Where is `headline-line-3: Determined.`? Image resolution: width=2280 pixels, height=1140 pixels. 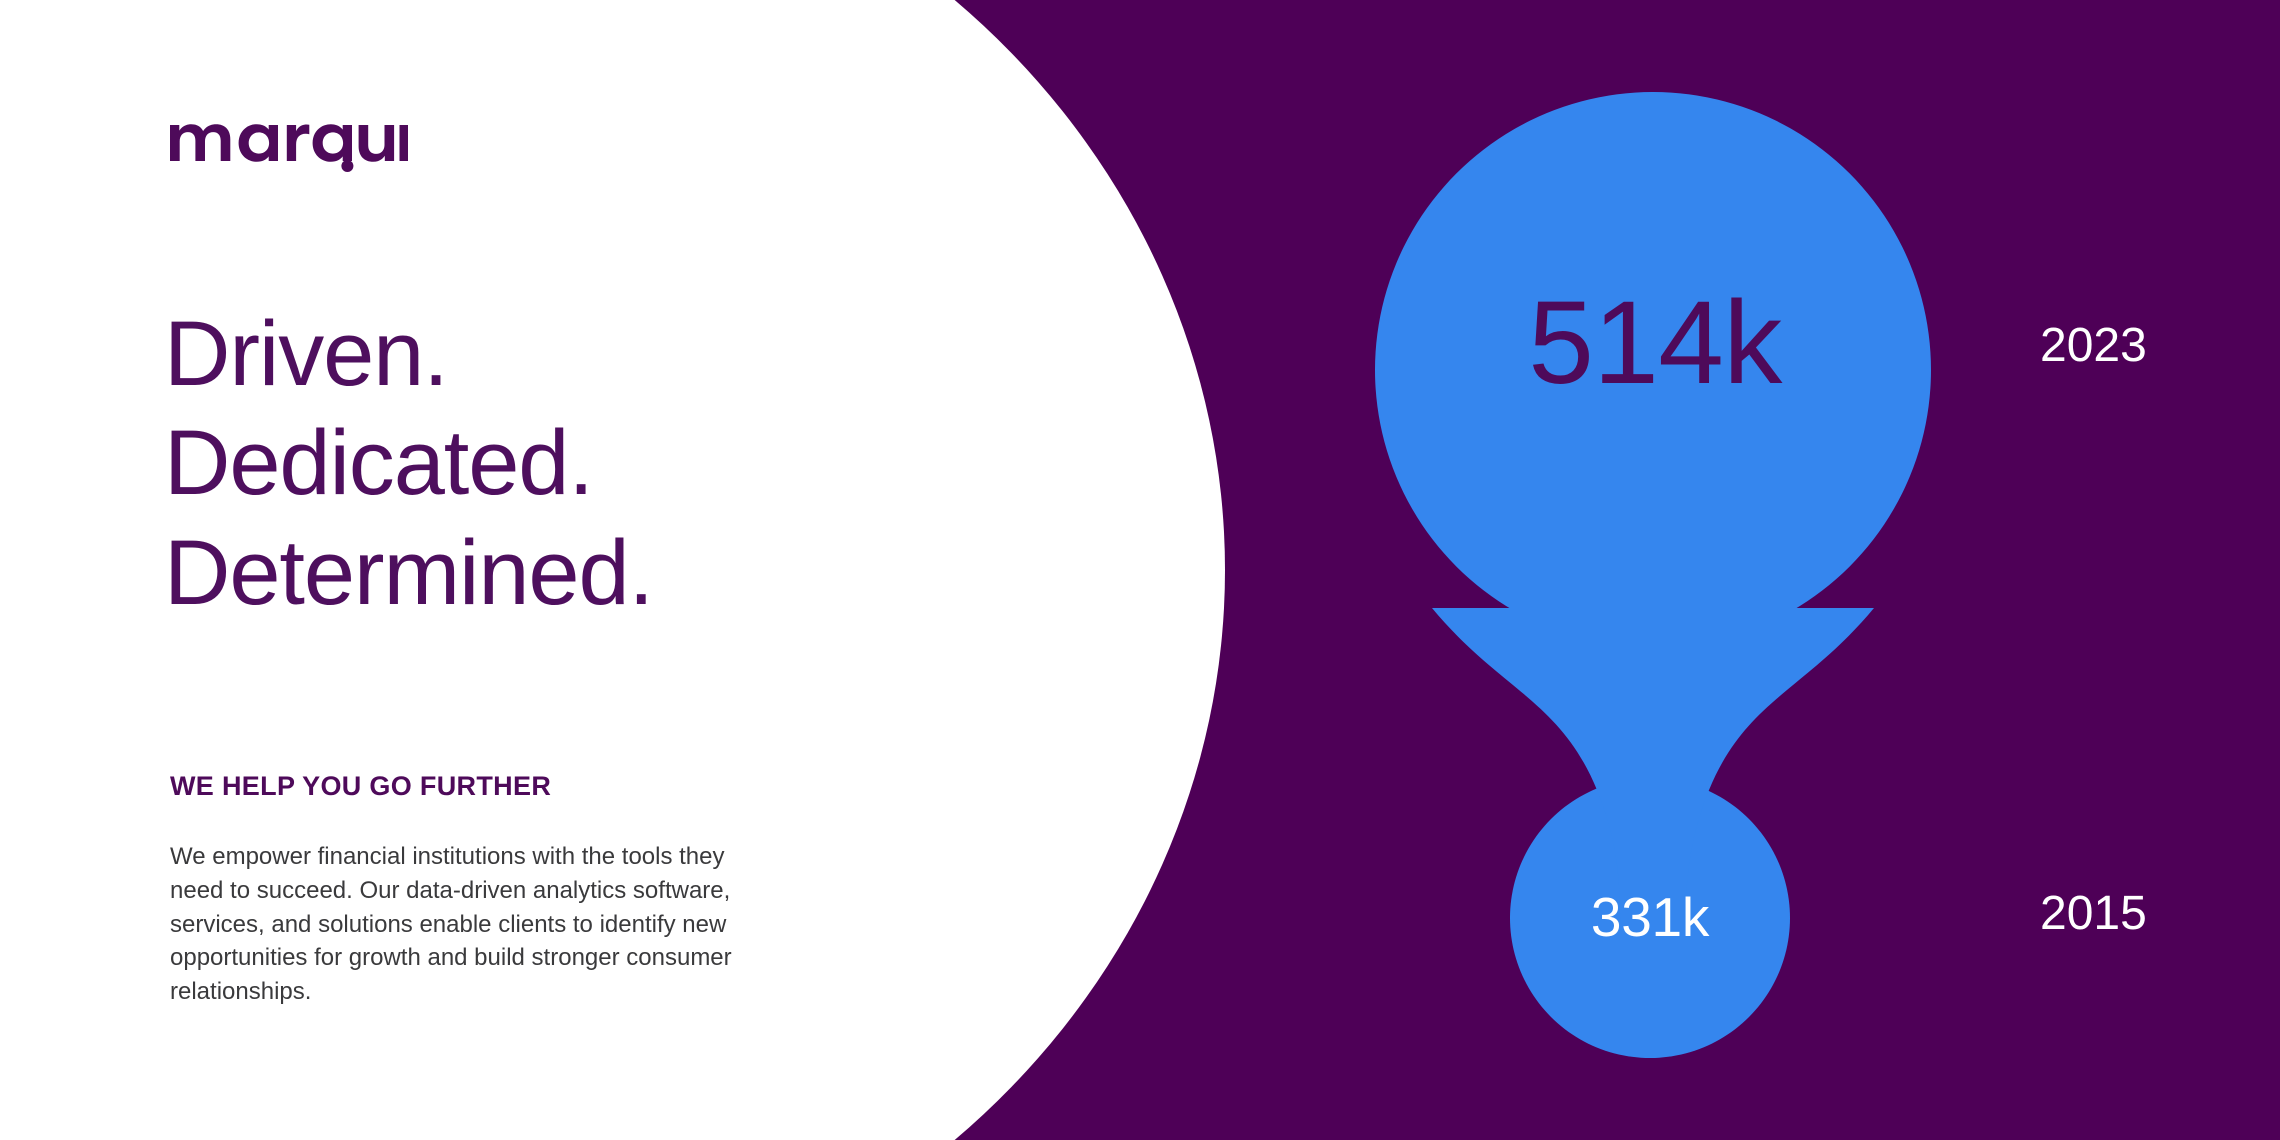
headline-line-3: Determined. is located at coordinates (409, 572).